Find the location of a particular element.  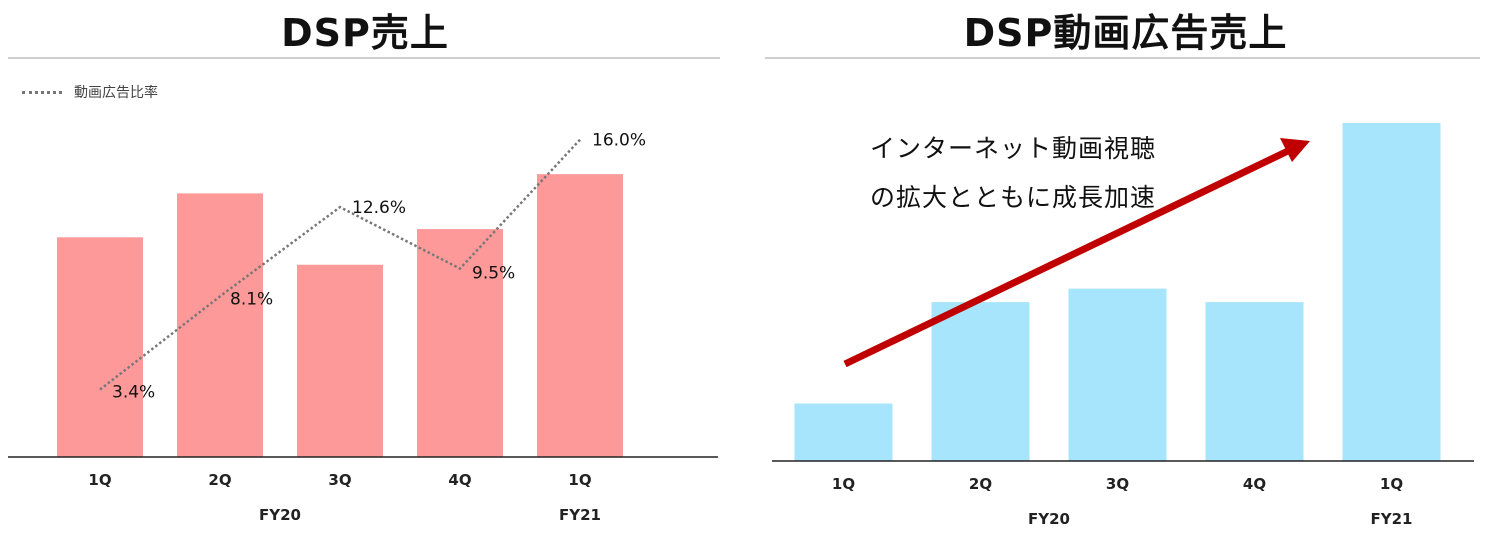

legend: 動画広告比率 is located at coordinates (90, 92).